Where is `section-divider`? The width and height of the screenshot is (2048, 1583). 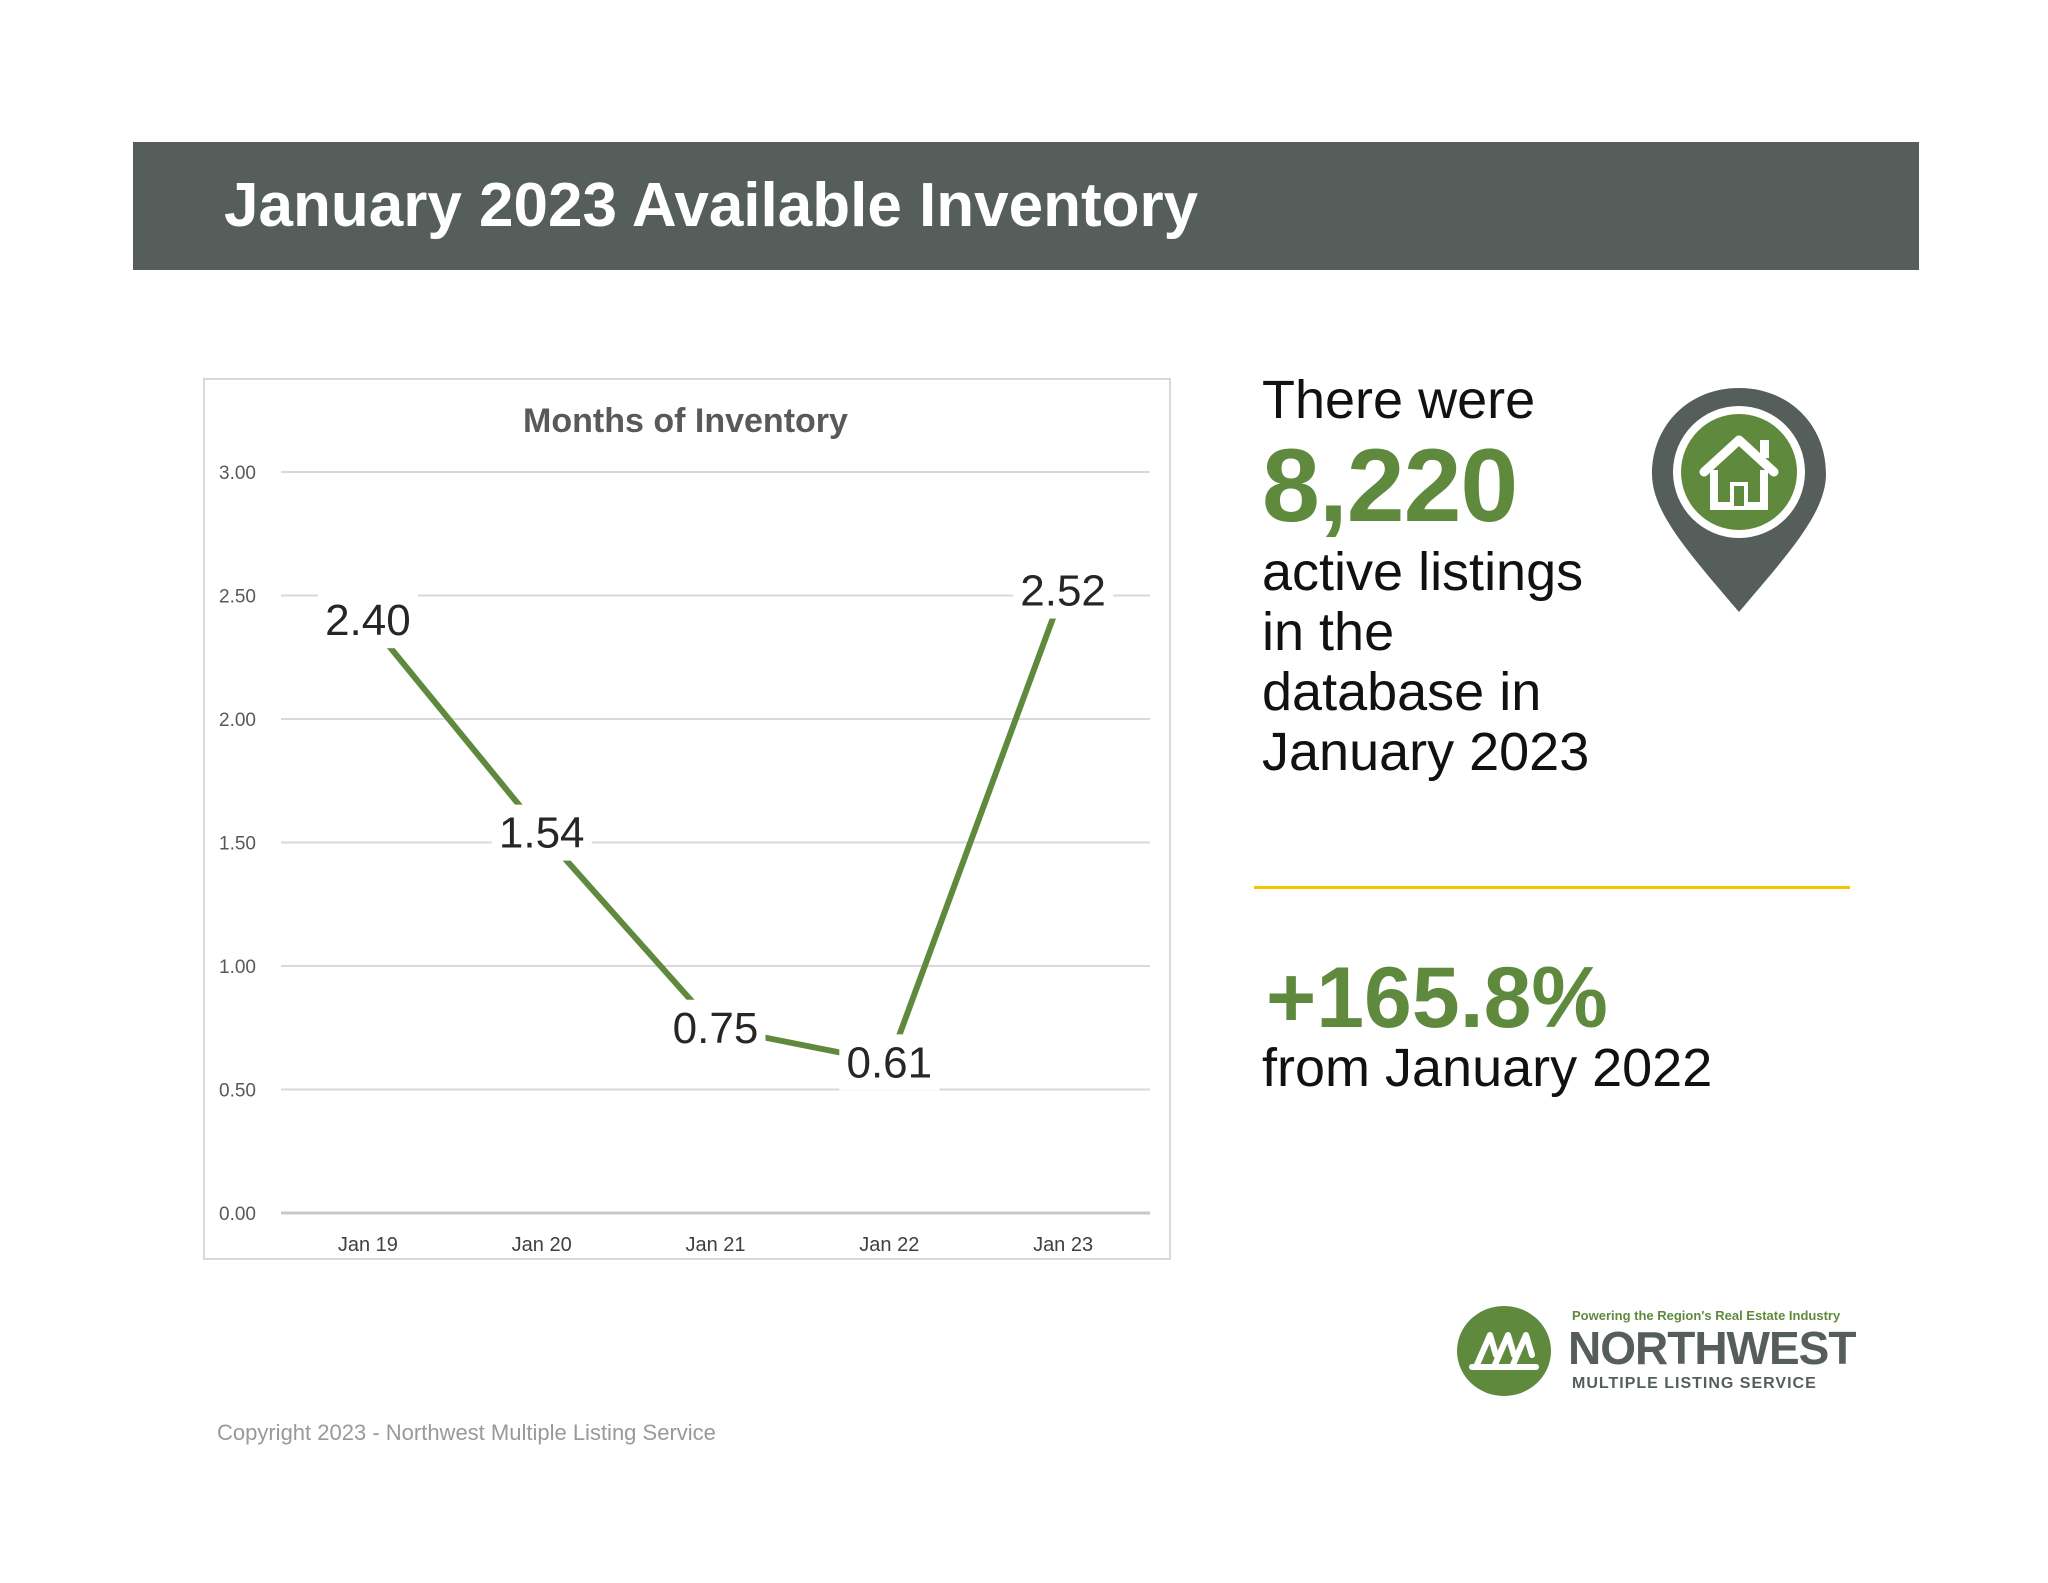 section-divider is located at coordinates (1552, 887).